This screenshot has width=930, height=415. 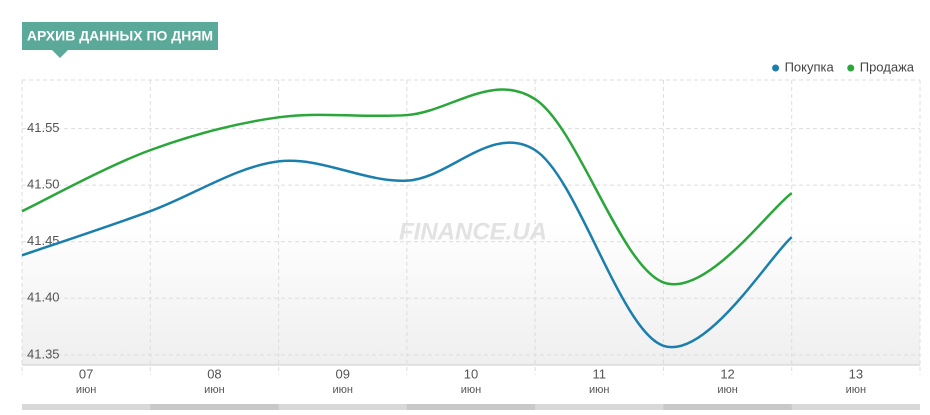 What do you see at coordinates (887, 66) in the screenshot?
I see `legend-label: Продажа` at bounding box center [887, 66].